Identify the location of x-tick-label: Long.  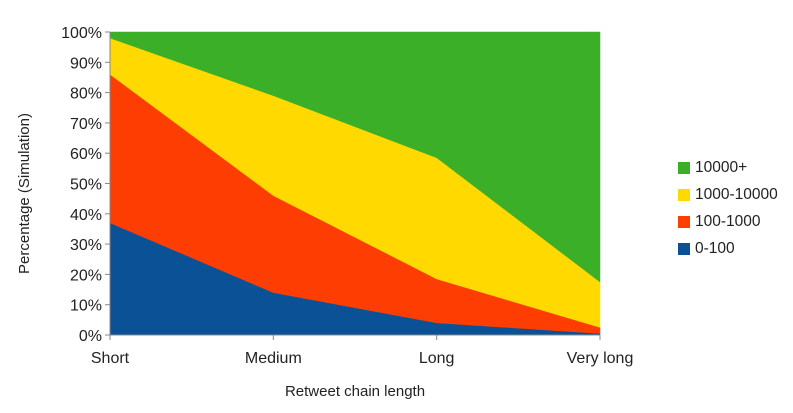
(437, 358).